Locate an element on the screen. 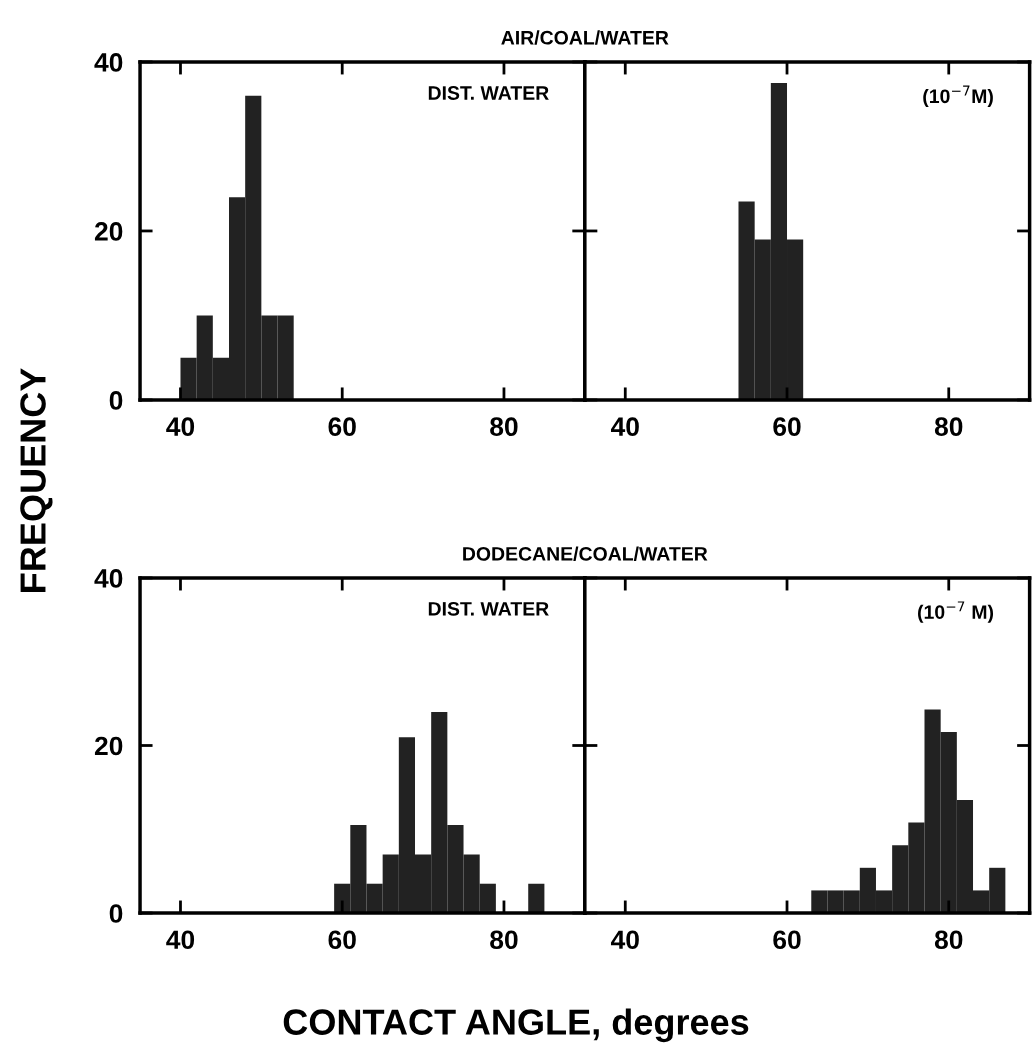  y-axis-title: FREQUENCY is located at coordinates (36, 480).